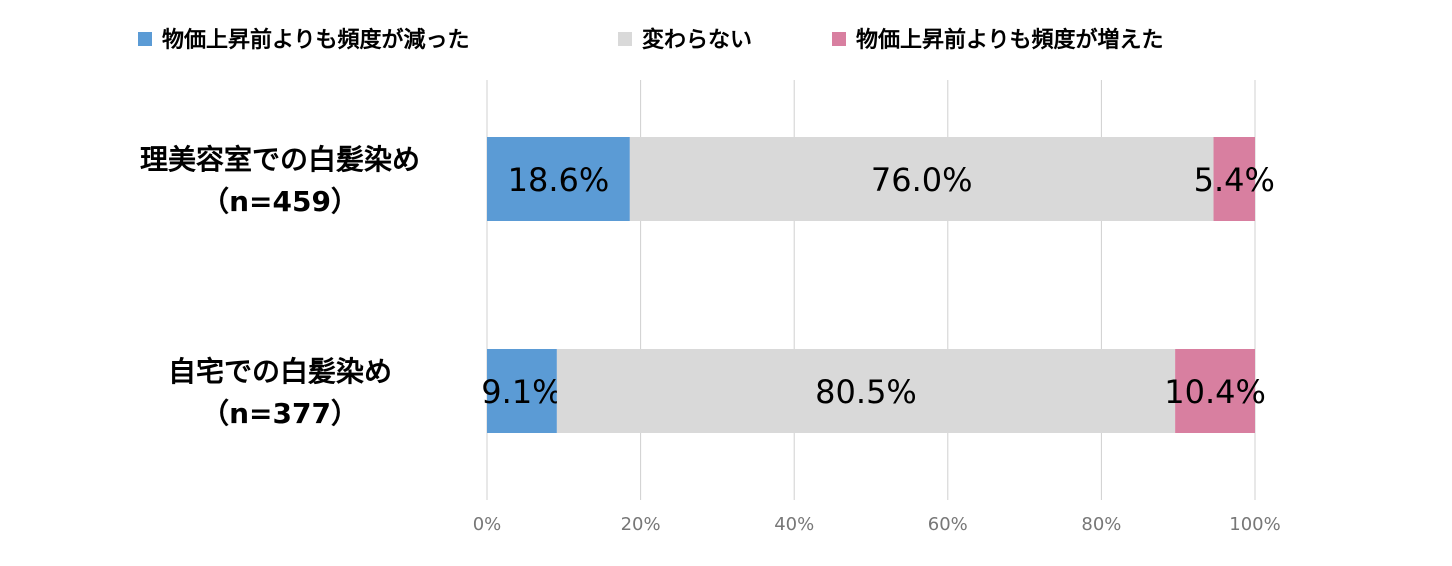 This screenshot has width=1452, height=566. I want to click on data-label: 76.0%, so click(922, 180).